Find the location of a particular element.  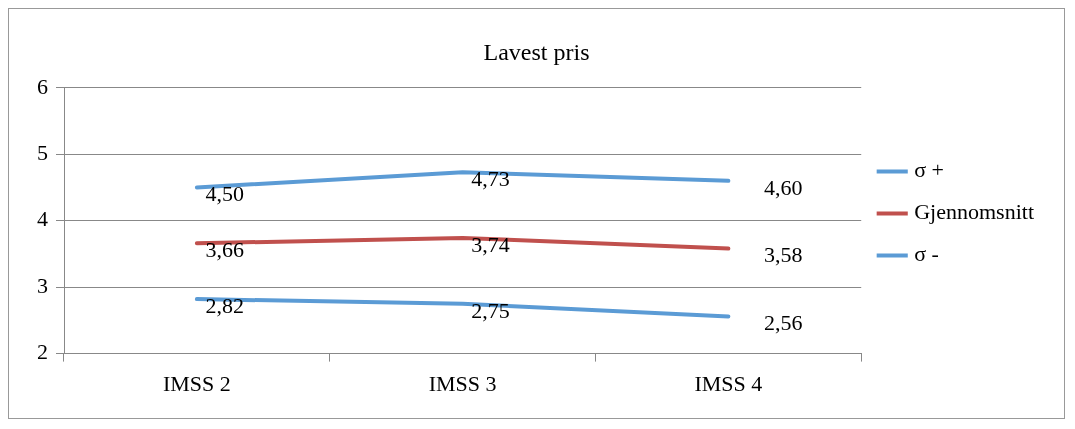

y-tick-label: 4 is located at coordinates (42, 219).